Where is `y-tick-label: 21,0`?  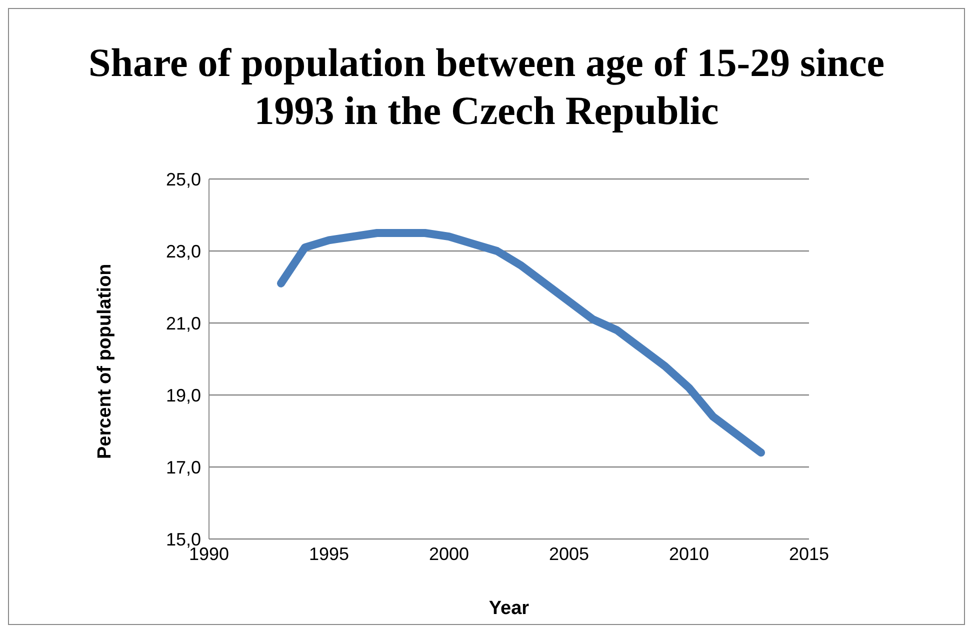 y-tick-label: 21,0 is located at coordinates (183, 323).